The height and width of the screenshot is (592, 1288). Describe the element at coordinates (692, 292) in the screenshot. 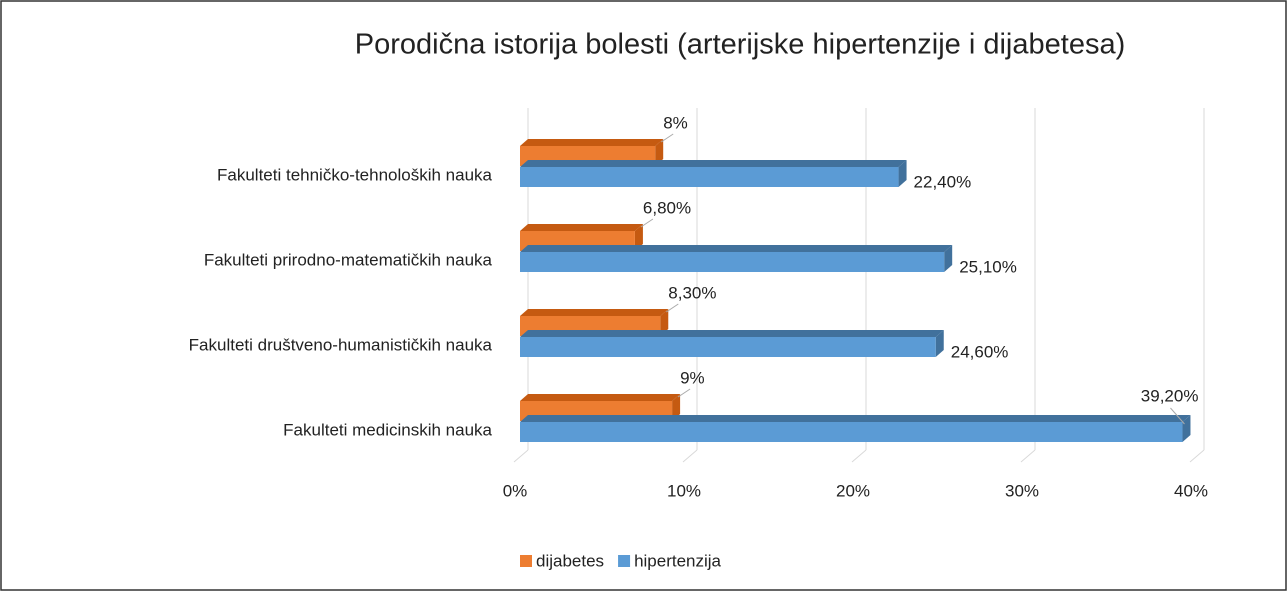

I see `data-label: 8,30%` at that location.